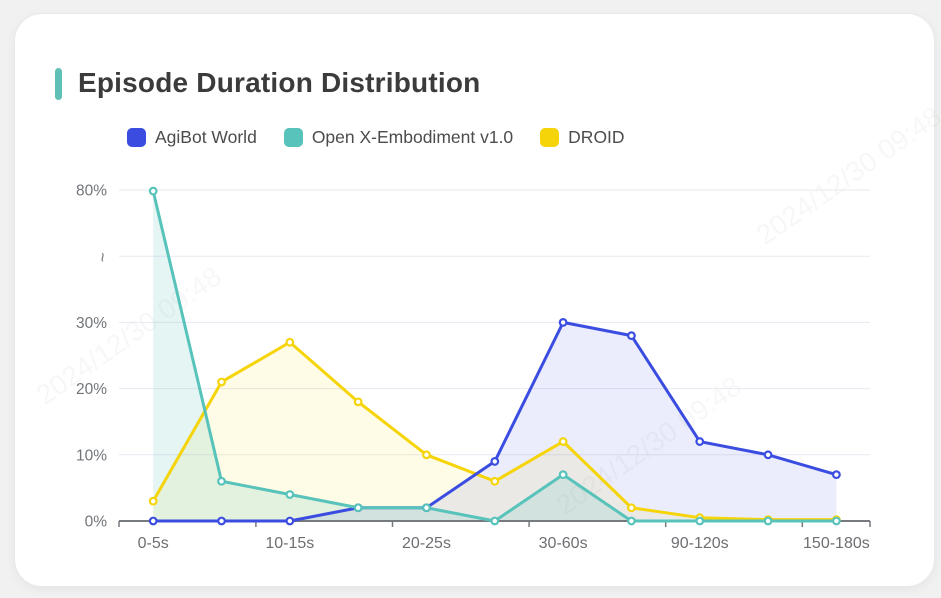  What do you see at coordinates (289, 543) in the screenshot?
I see `x-axis-label: 10-15s` at bounding box center [289, 543].